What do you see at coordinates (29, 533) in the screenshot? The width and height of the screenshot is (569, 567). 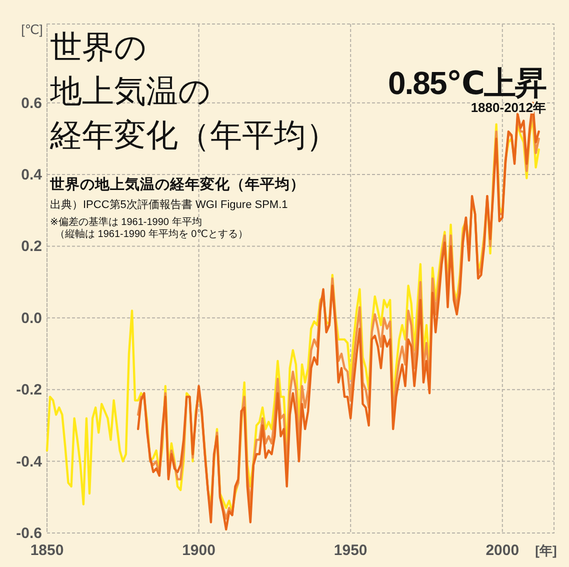 I see `y-tick: -0.6` at bounding box center [29, 533].